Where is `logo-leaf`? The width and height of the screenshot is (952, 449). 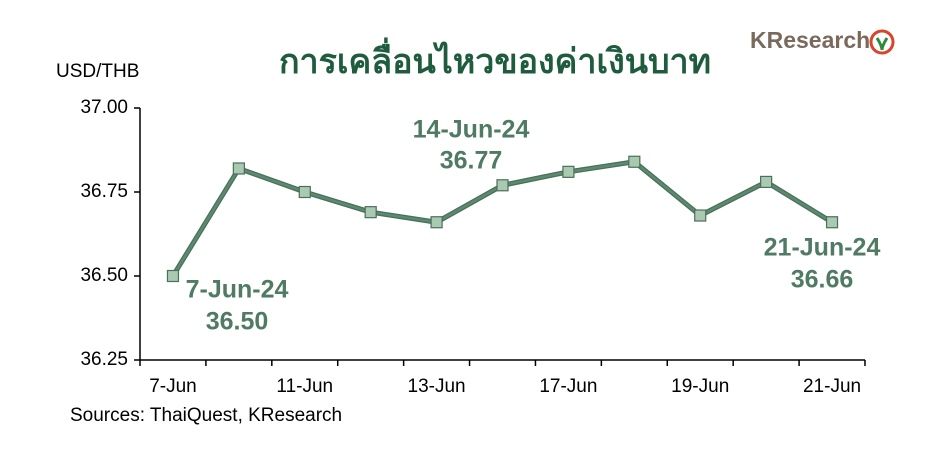 logo-leaf is located at coordinates (882, 44).